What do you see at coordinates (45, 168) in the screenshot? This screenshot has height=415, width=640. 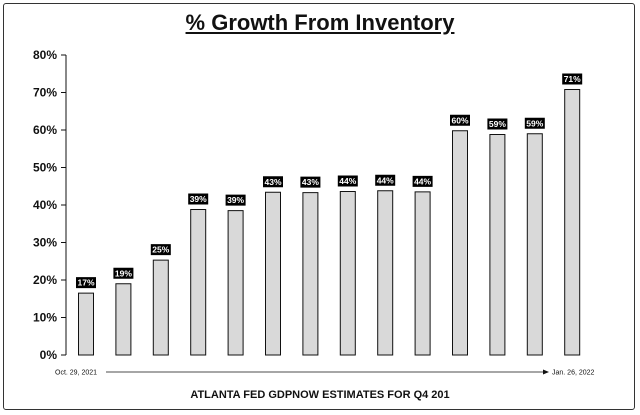 I see `y-tick-label: 50%` at bounding box center [45, 168].